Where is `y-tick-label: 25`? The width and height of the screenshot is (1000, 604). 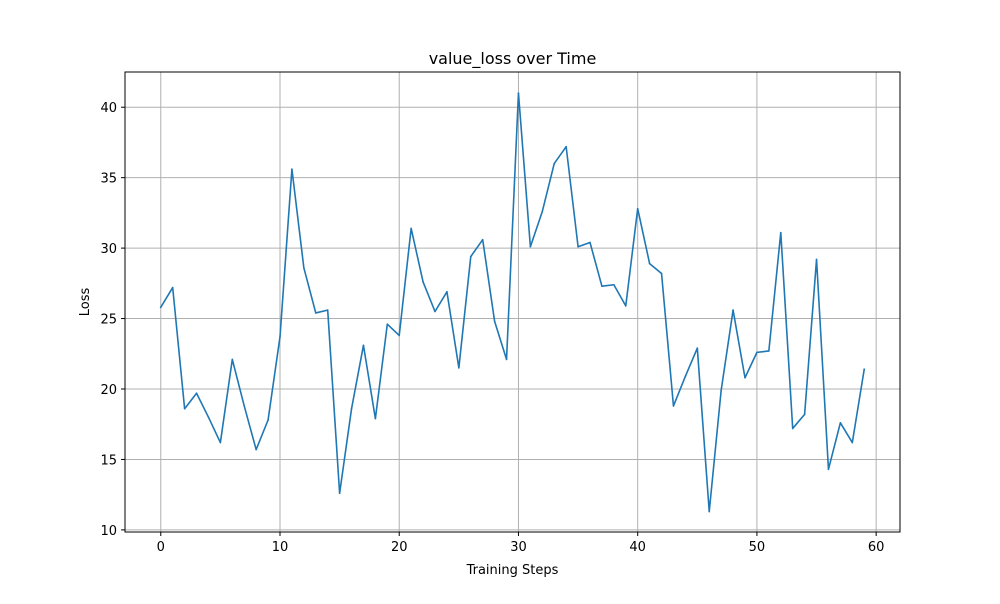
y-tick-label: 25 is located at coordinates (108, 320).